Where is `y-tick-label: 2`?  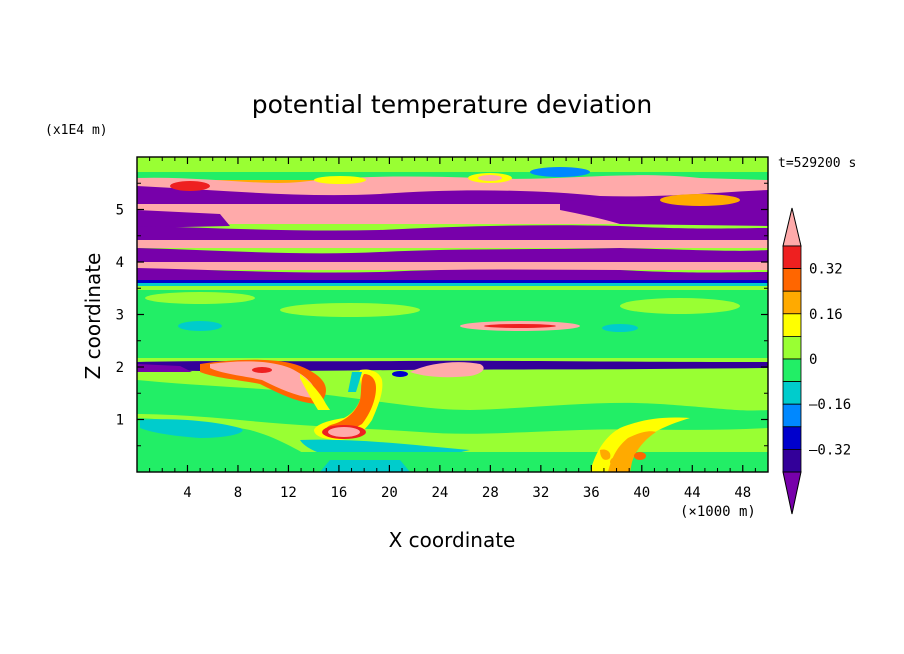
y-tick-label: 2 is located at coordinates (120, 368).